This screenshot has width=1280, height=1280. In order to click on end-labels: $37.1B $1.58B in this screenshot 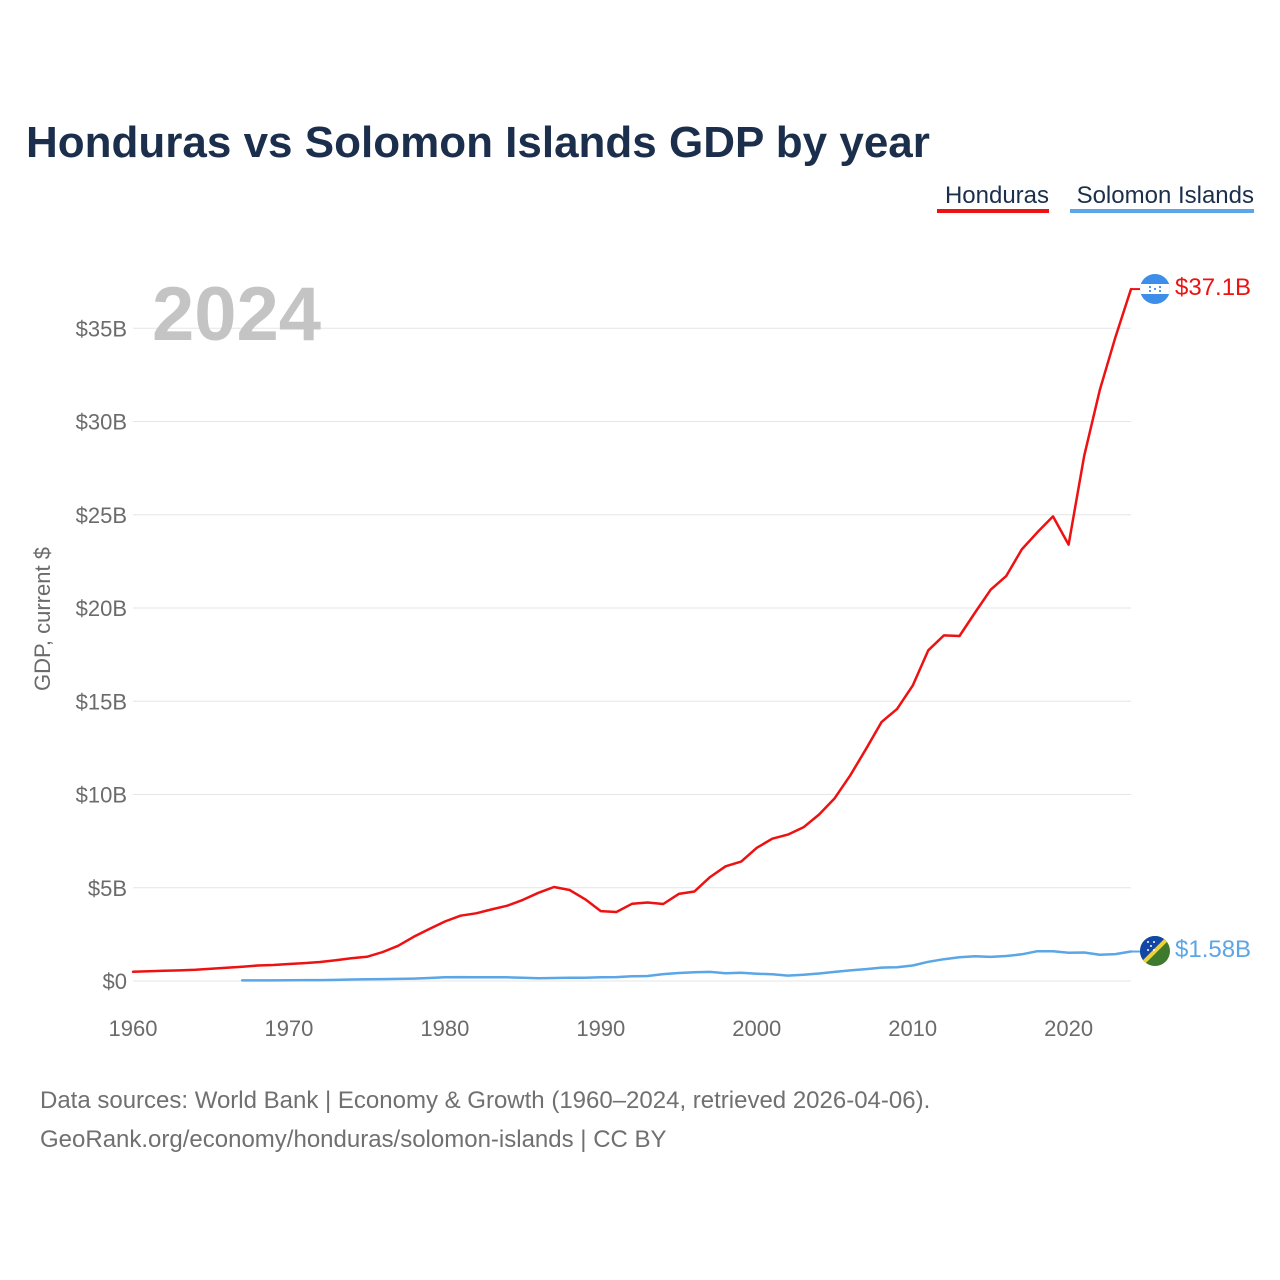, I will do `click(1195, 620)`.